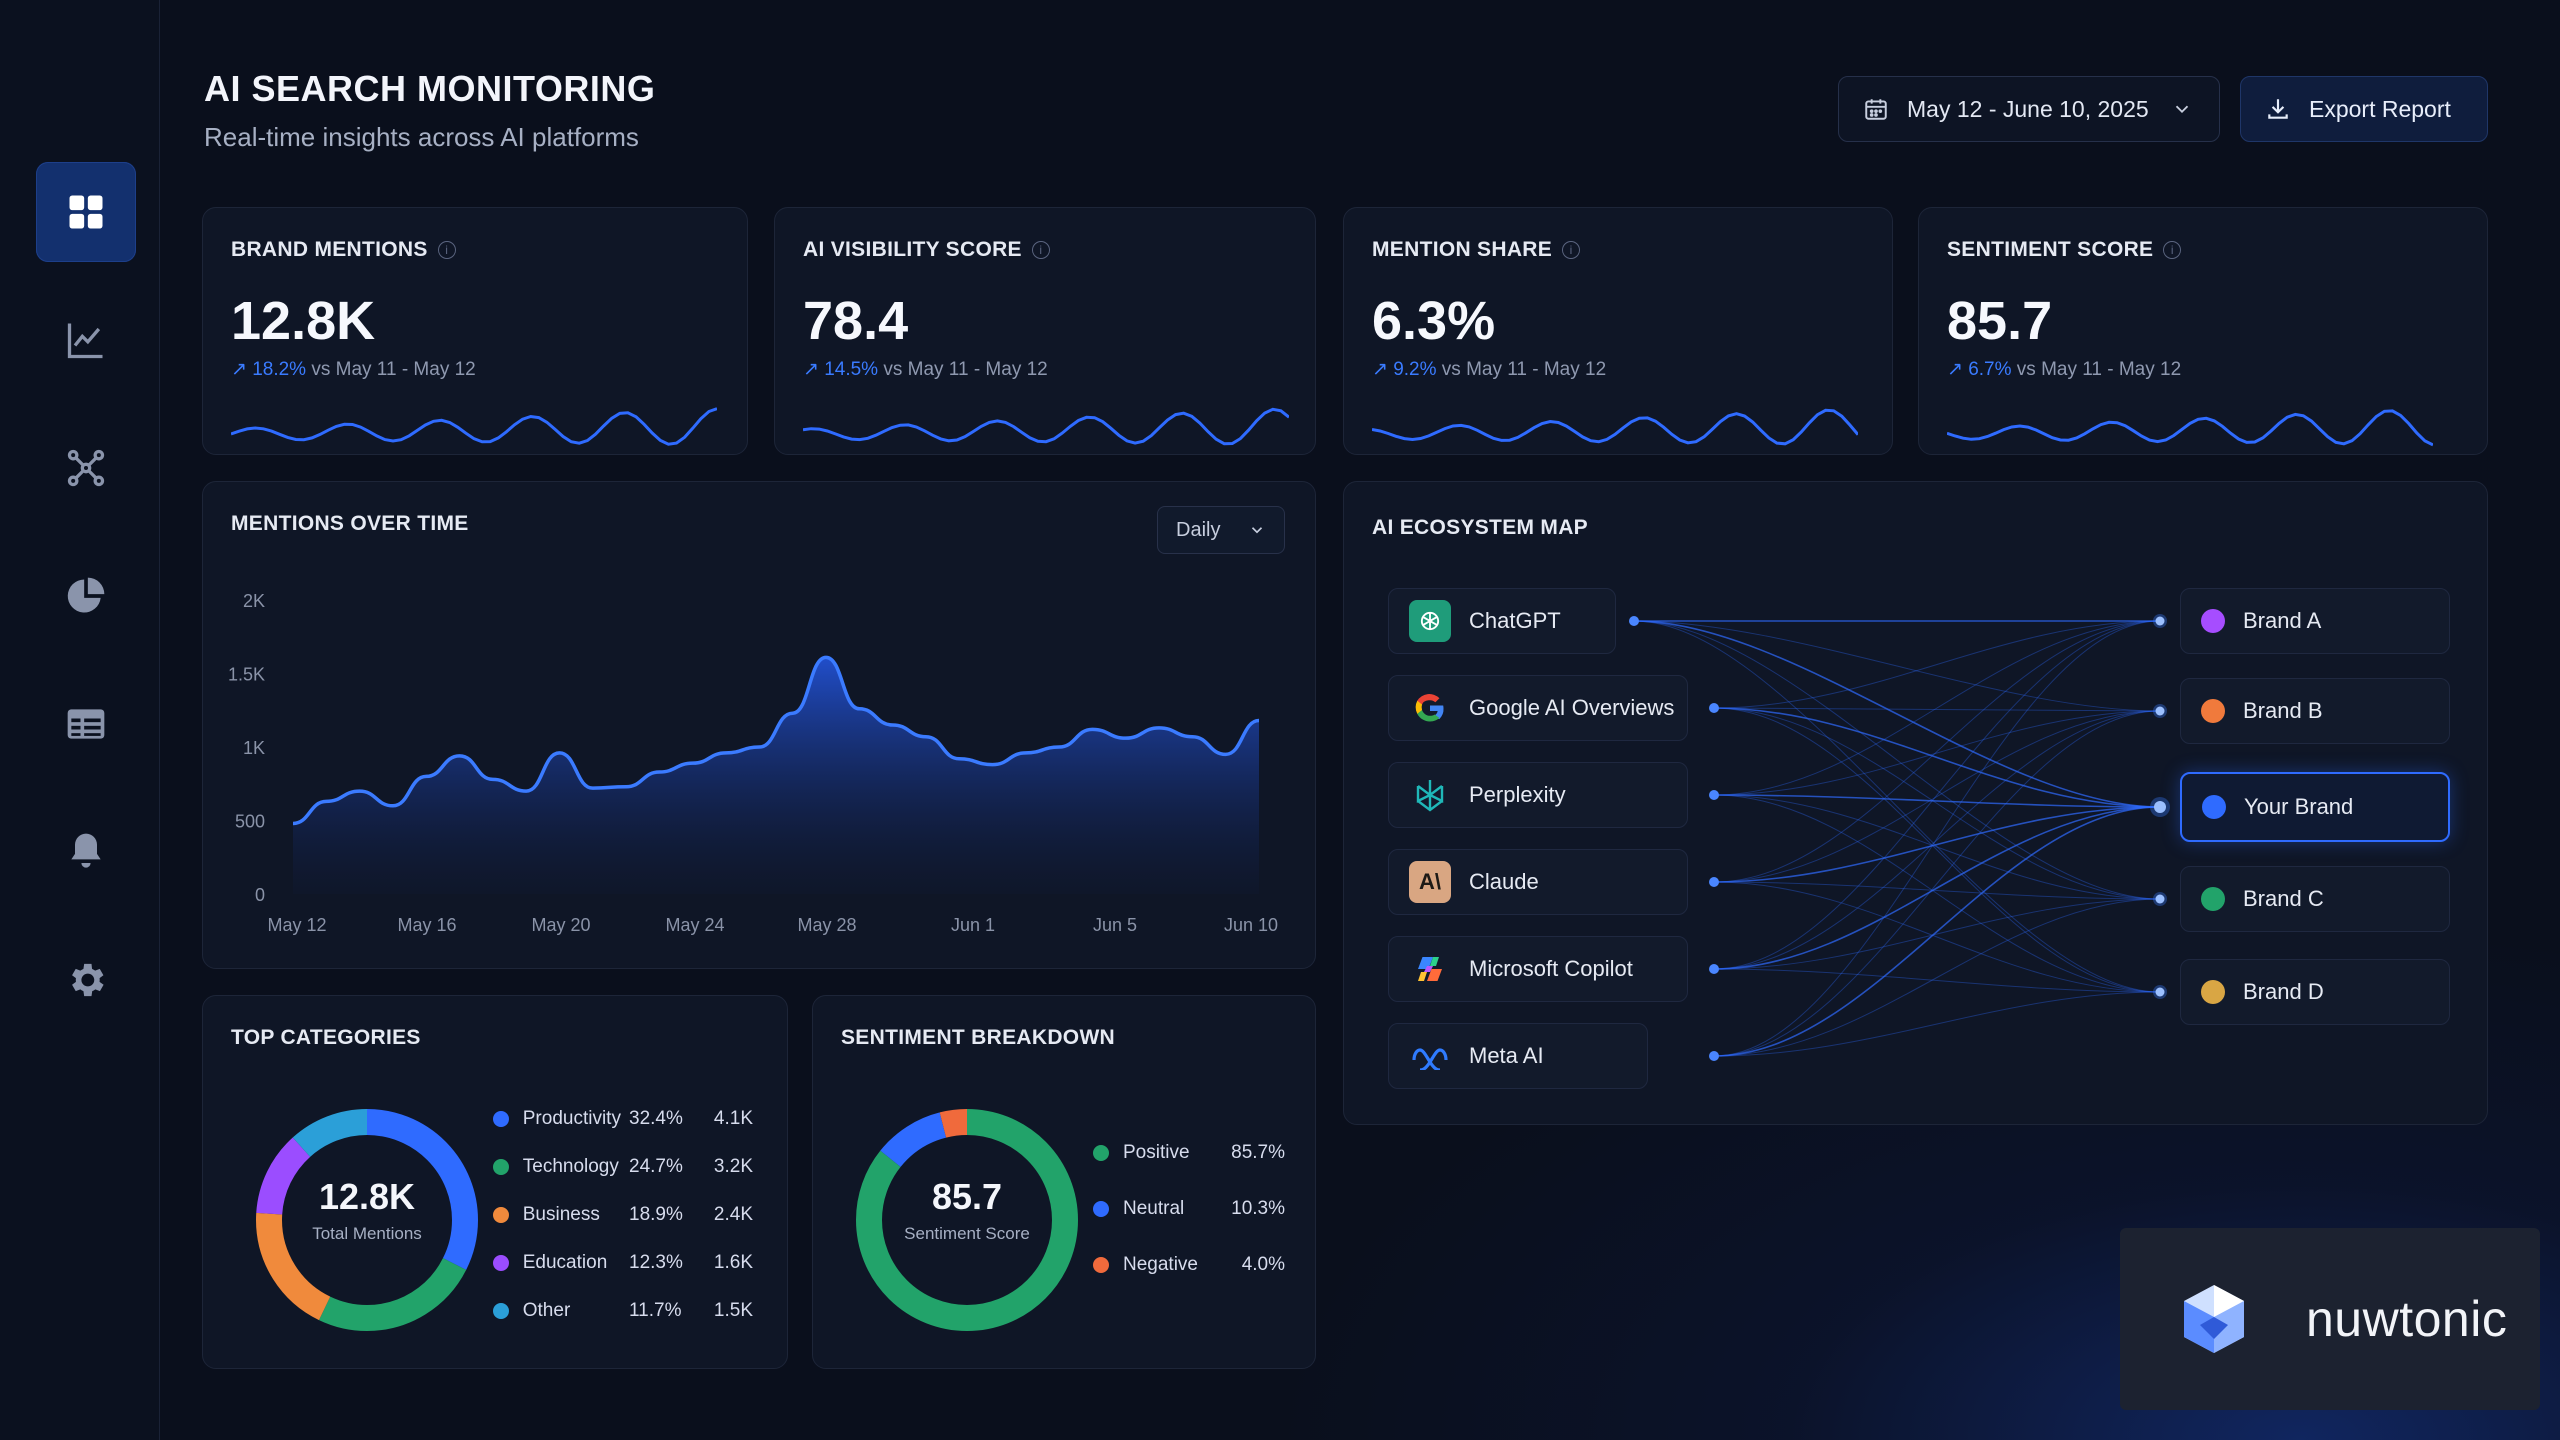 The image size is (2560, 1440). Describe the element at coordinates (656, 1166) in the screenshot. I see `legend-pct: 24.7%` at that location.